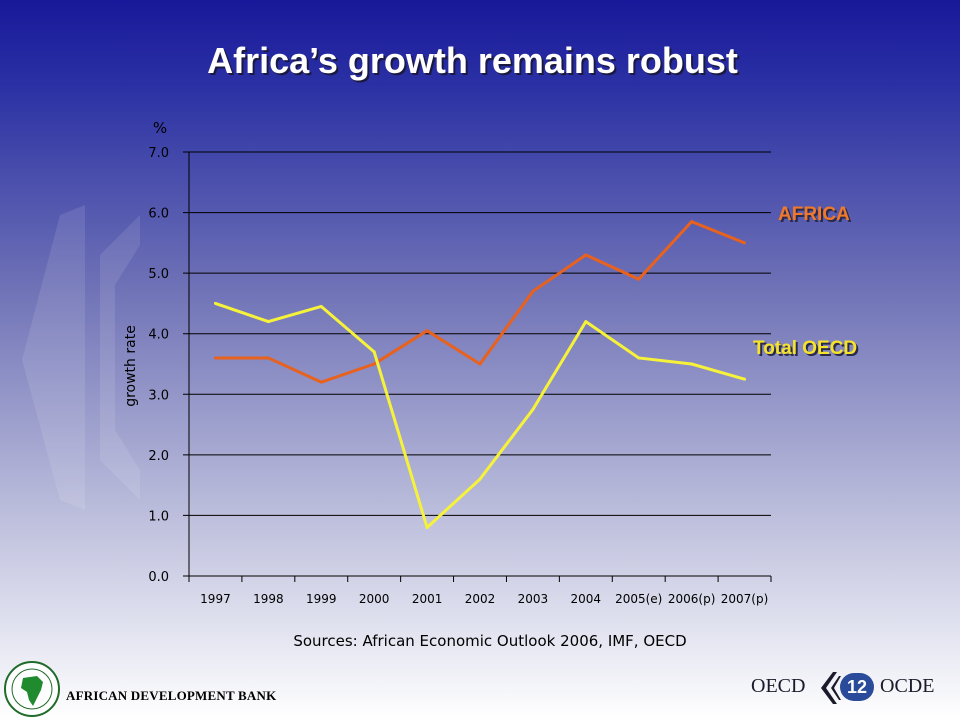  I want to click on y-tick-label: 1.0, so click(158, 516).